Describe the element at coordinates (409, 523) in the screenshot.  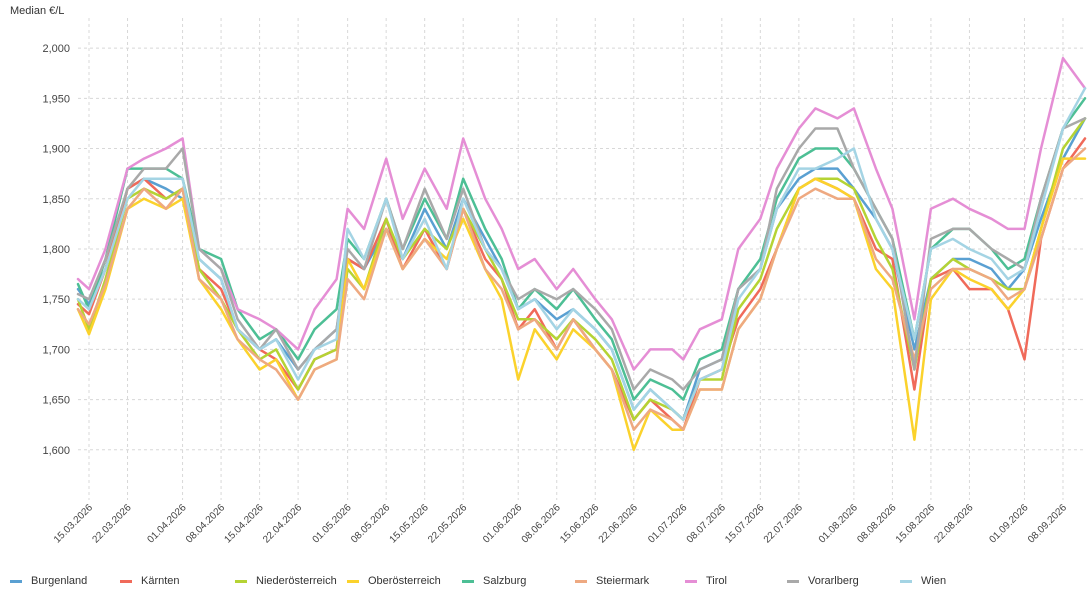
I see `x-tick-label: 15.05.2026` at that location.